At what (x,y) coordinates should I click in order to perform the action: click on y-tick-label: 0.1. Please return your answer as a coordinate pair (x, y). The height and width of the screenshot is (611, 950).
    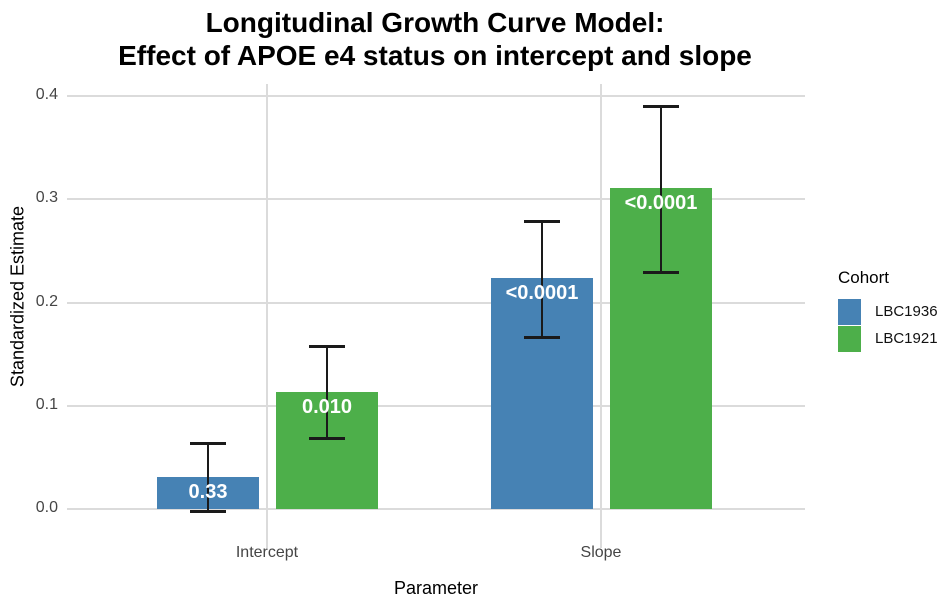
    Looking at the image, I should click on (46, 404).